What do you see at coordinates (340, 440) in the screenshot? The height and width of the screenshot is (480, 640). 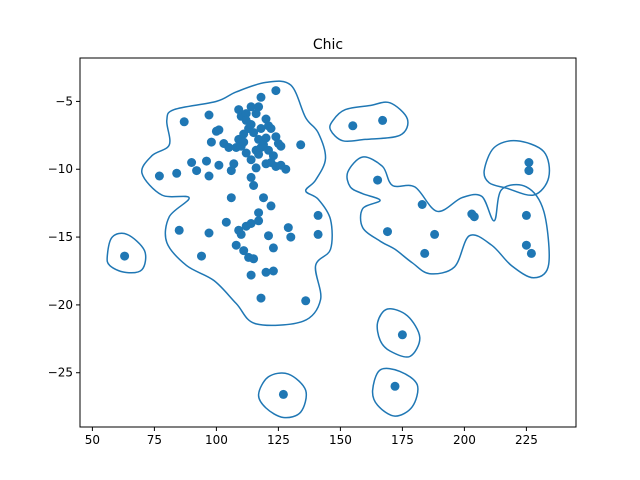 I see `x-tick-label: 150` at bounding box center [340, 440].